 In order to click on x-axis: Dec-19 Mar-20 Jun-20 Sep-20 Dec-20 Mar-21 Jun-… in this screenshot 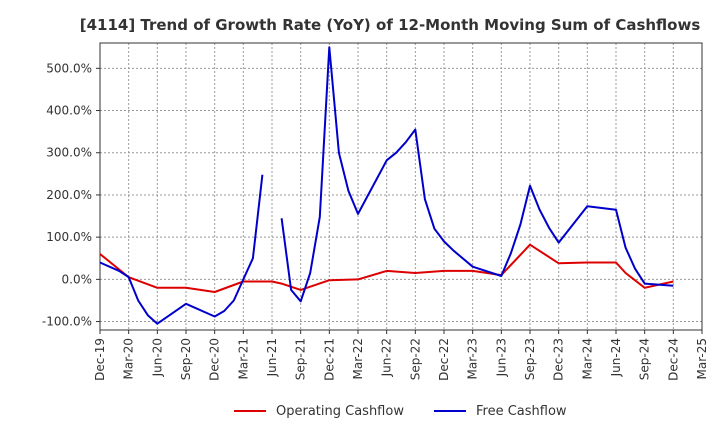, I will do `click(401, 355)`.